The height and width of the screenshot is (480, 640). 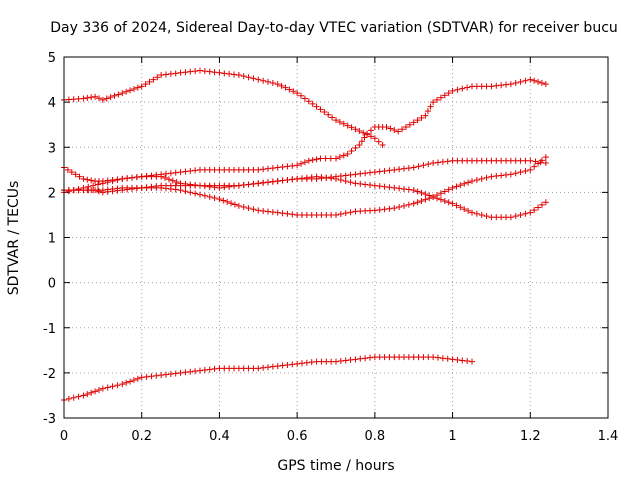 I want to click on y-tick-label: 4, so click(x=52, y=103).